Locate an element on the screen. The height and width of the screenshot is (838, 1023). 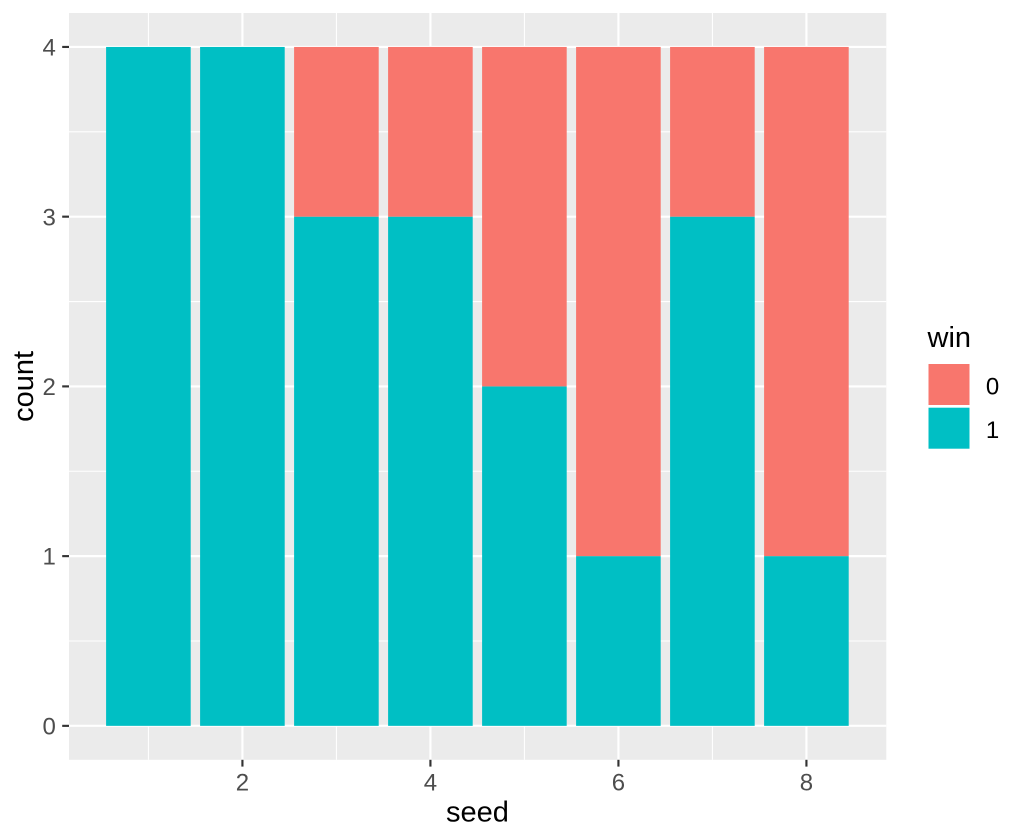
svg-text: 3 is located at coordinates (49, 217).